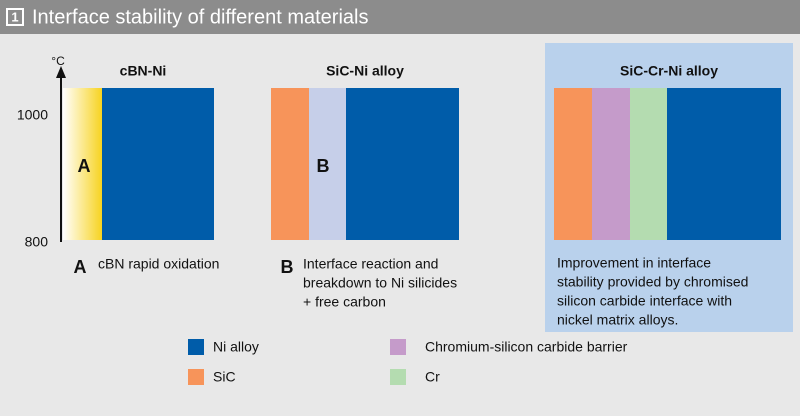 The height and width of the screenshot is (416, 800). I want to click on caption-line: stability provided by chromised, so click(652, 282).